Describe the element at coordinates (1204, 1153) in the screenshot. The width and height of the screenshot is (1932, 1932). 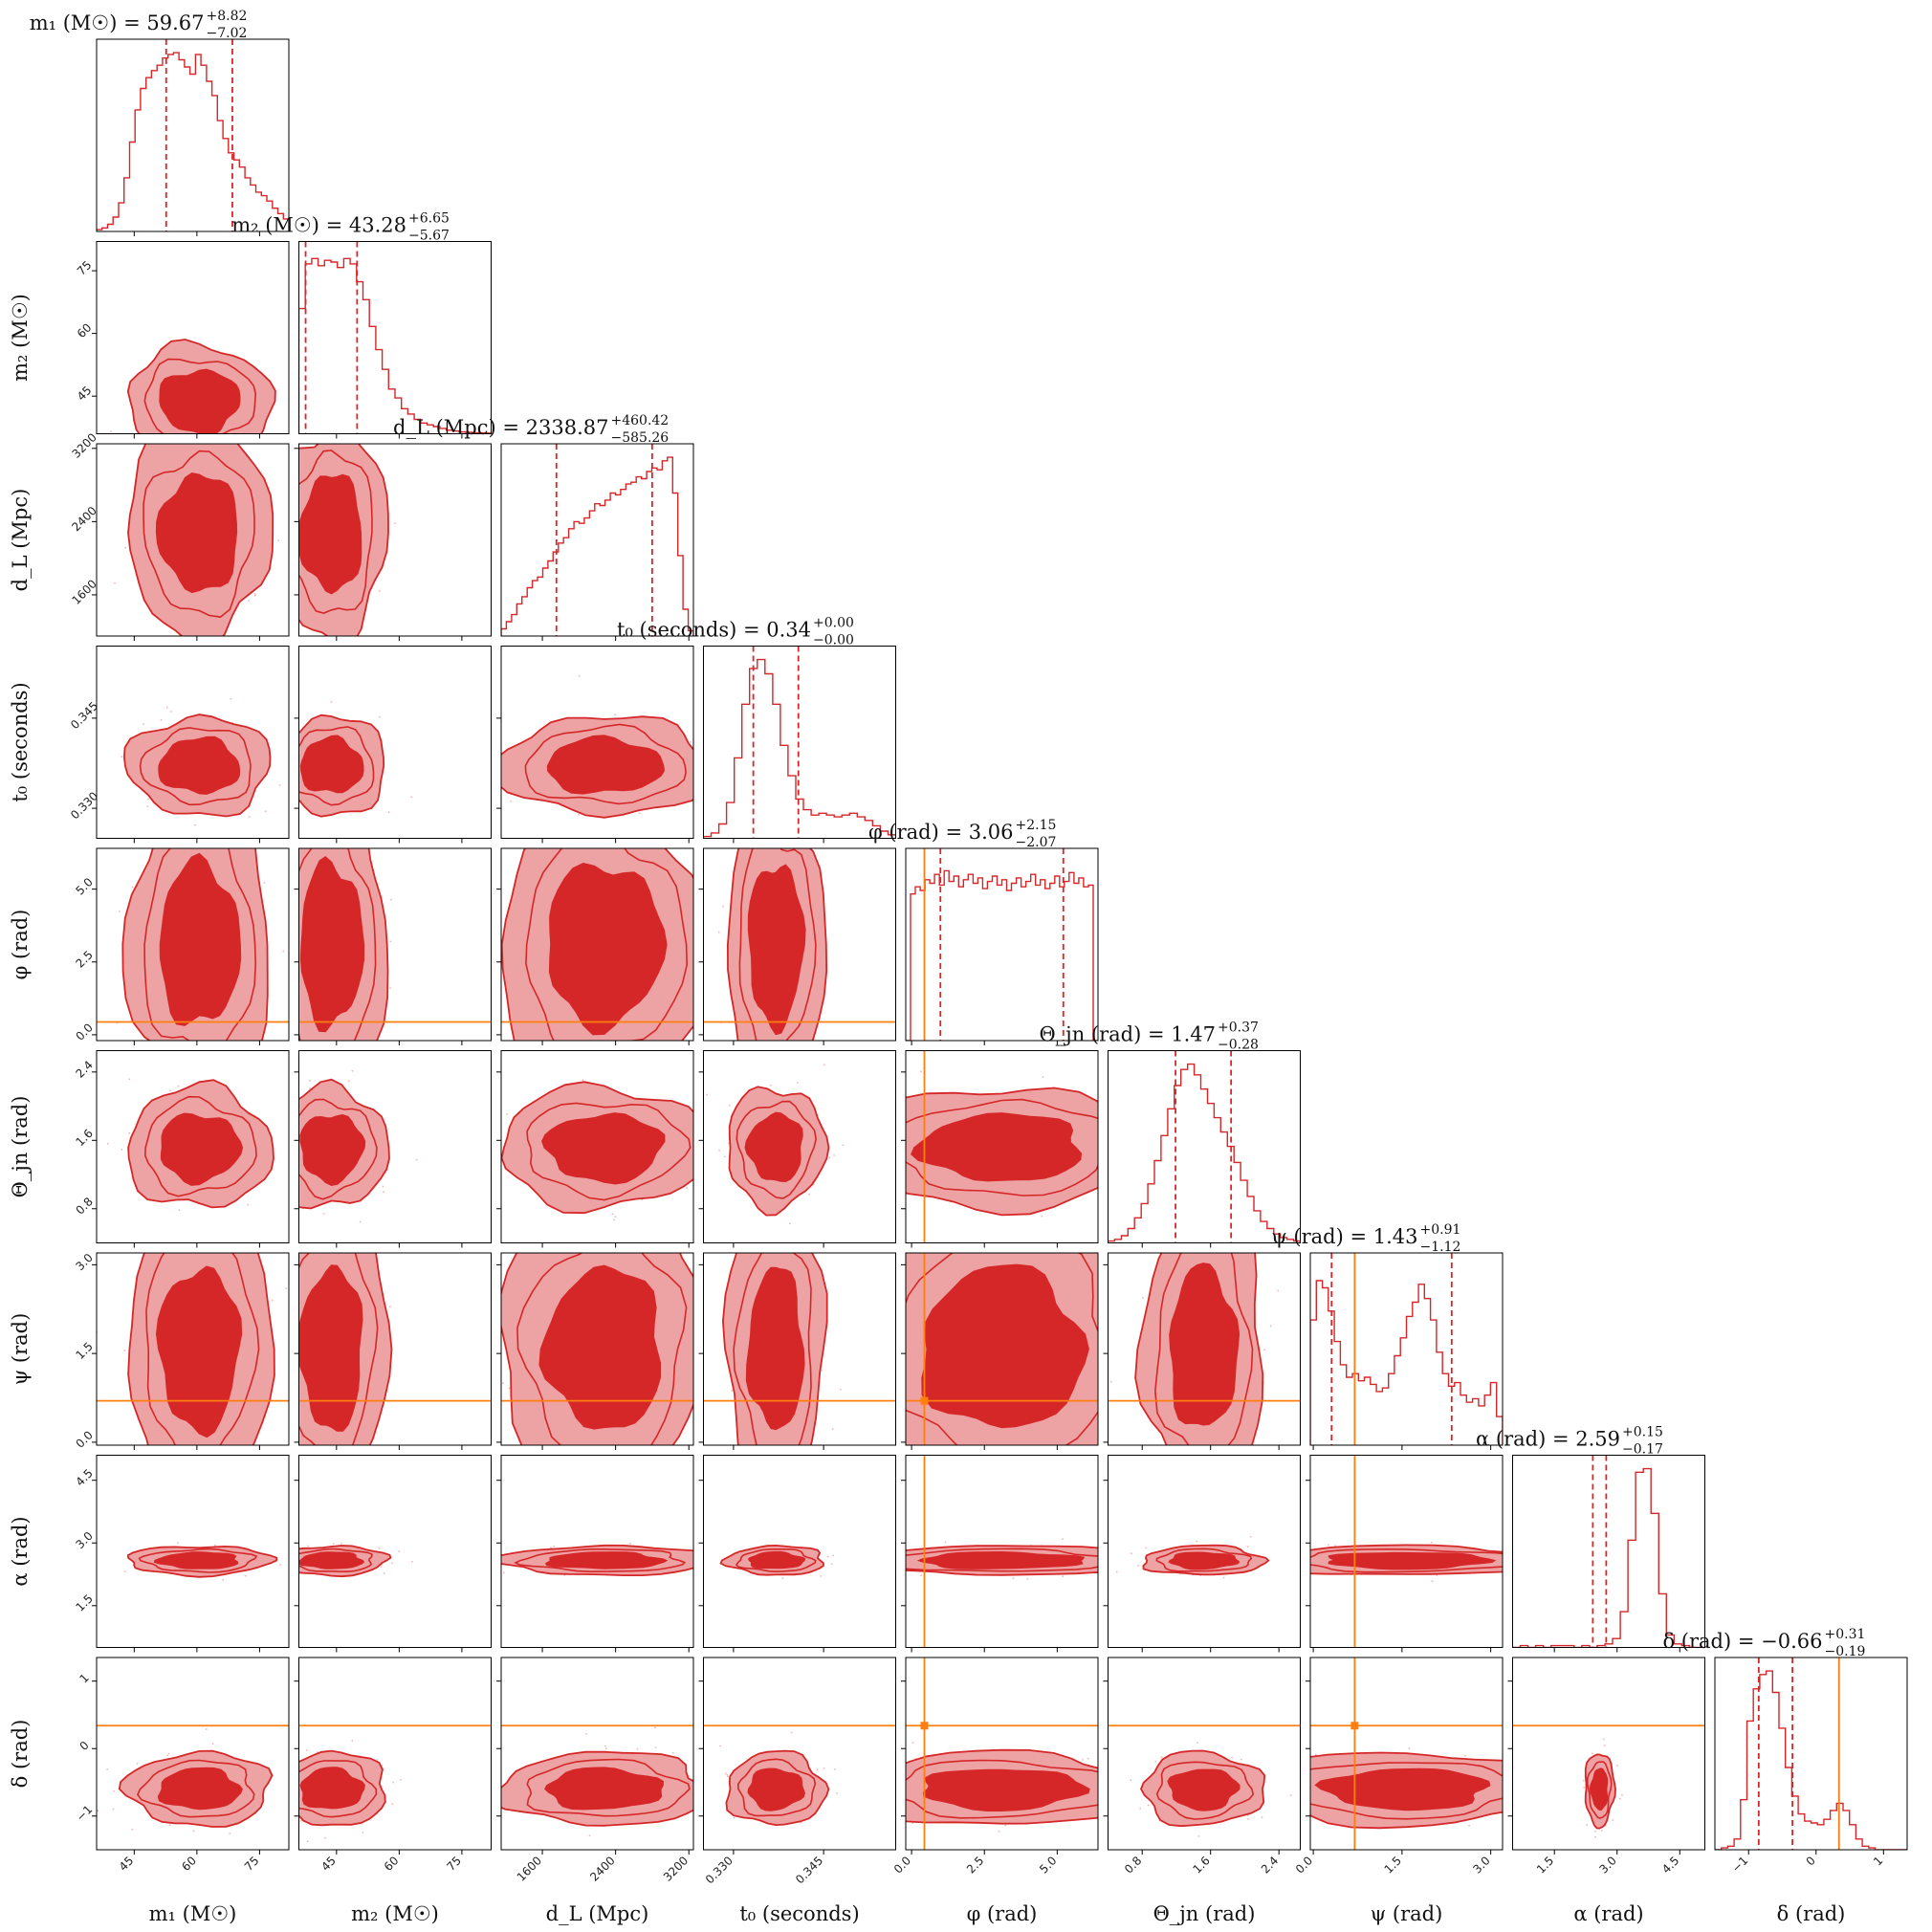
I see `histogram-steps` at that location.